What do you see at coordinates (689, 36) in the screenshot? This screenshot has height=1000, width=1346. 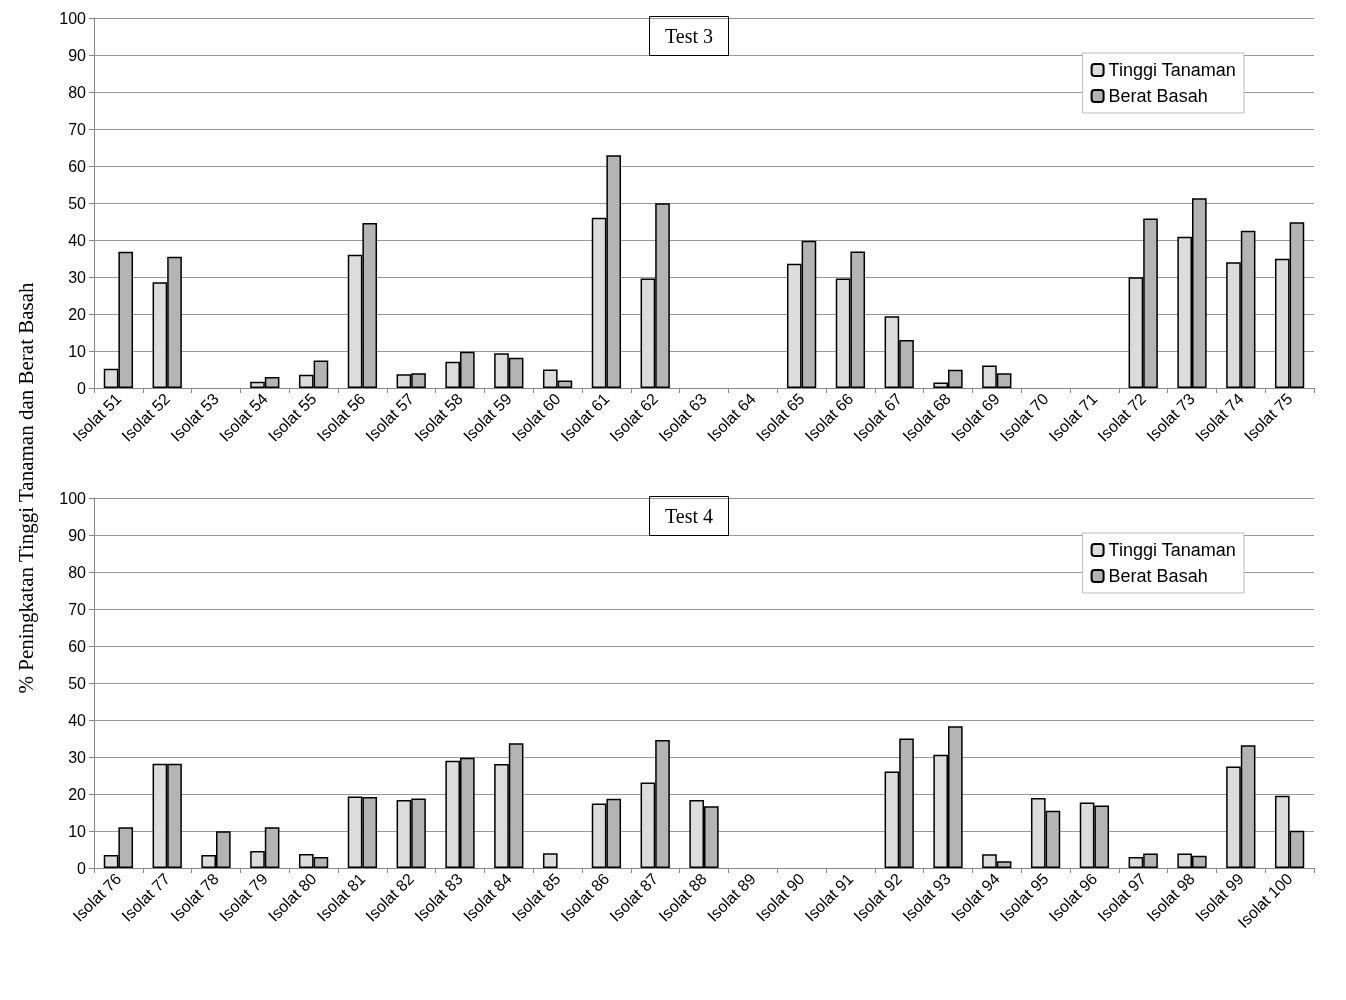 I see `chart-title: Test 3` at bounding box center [689, 36].